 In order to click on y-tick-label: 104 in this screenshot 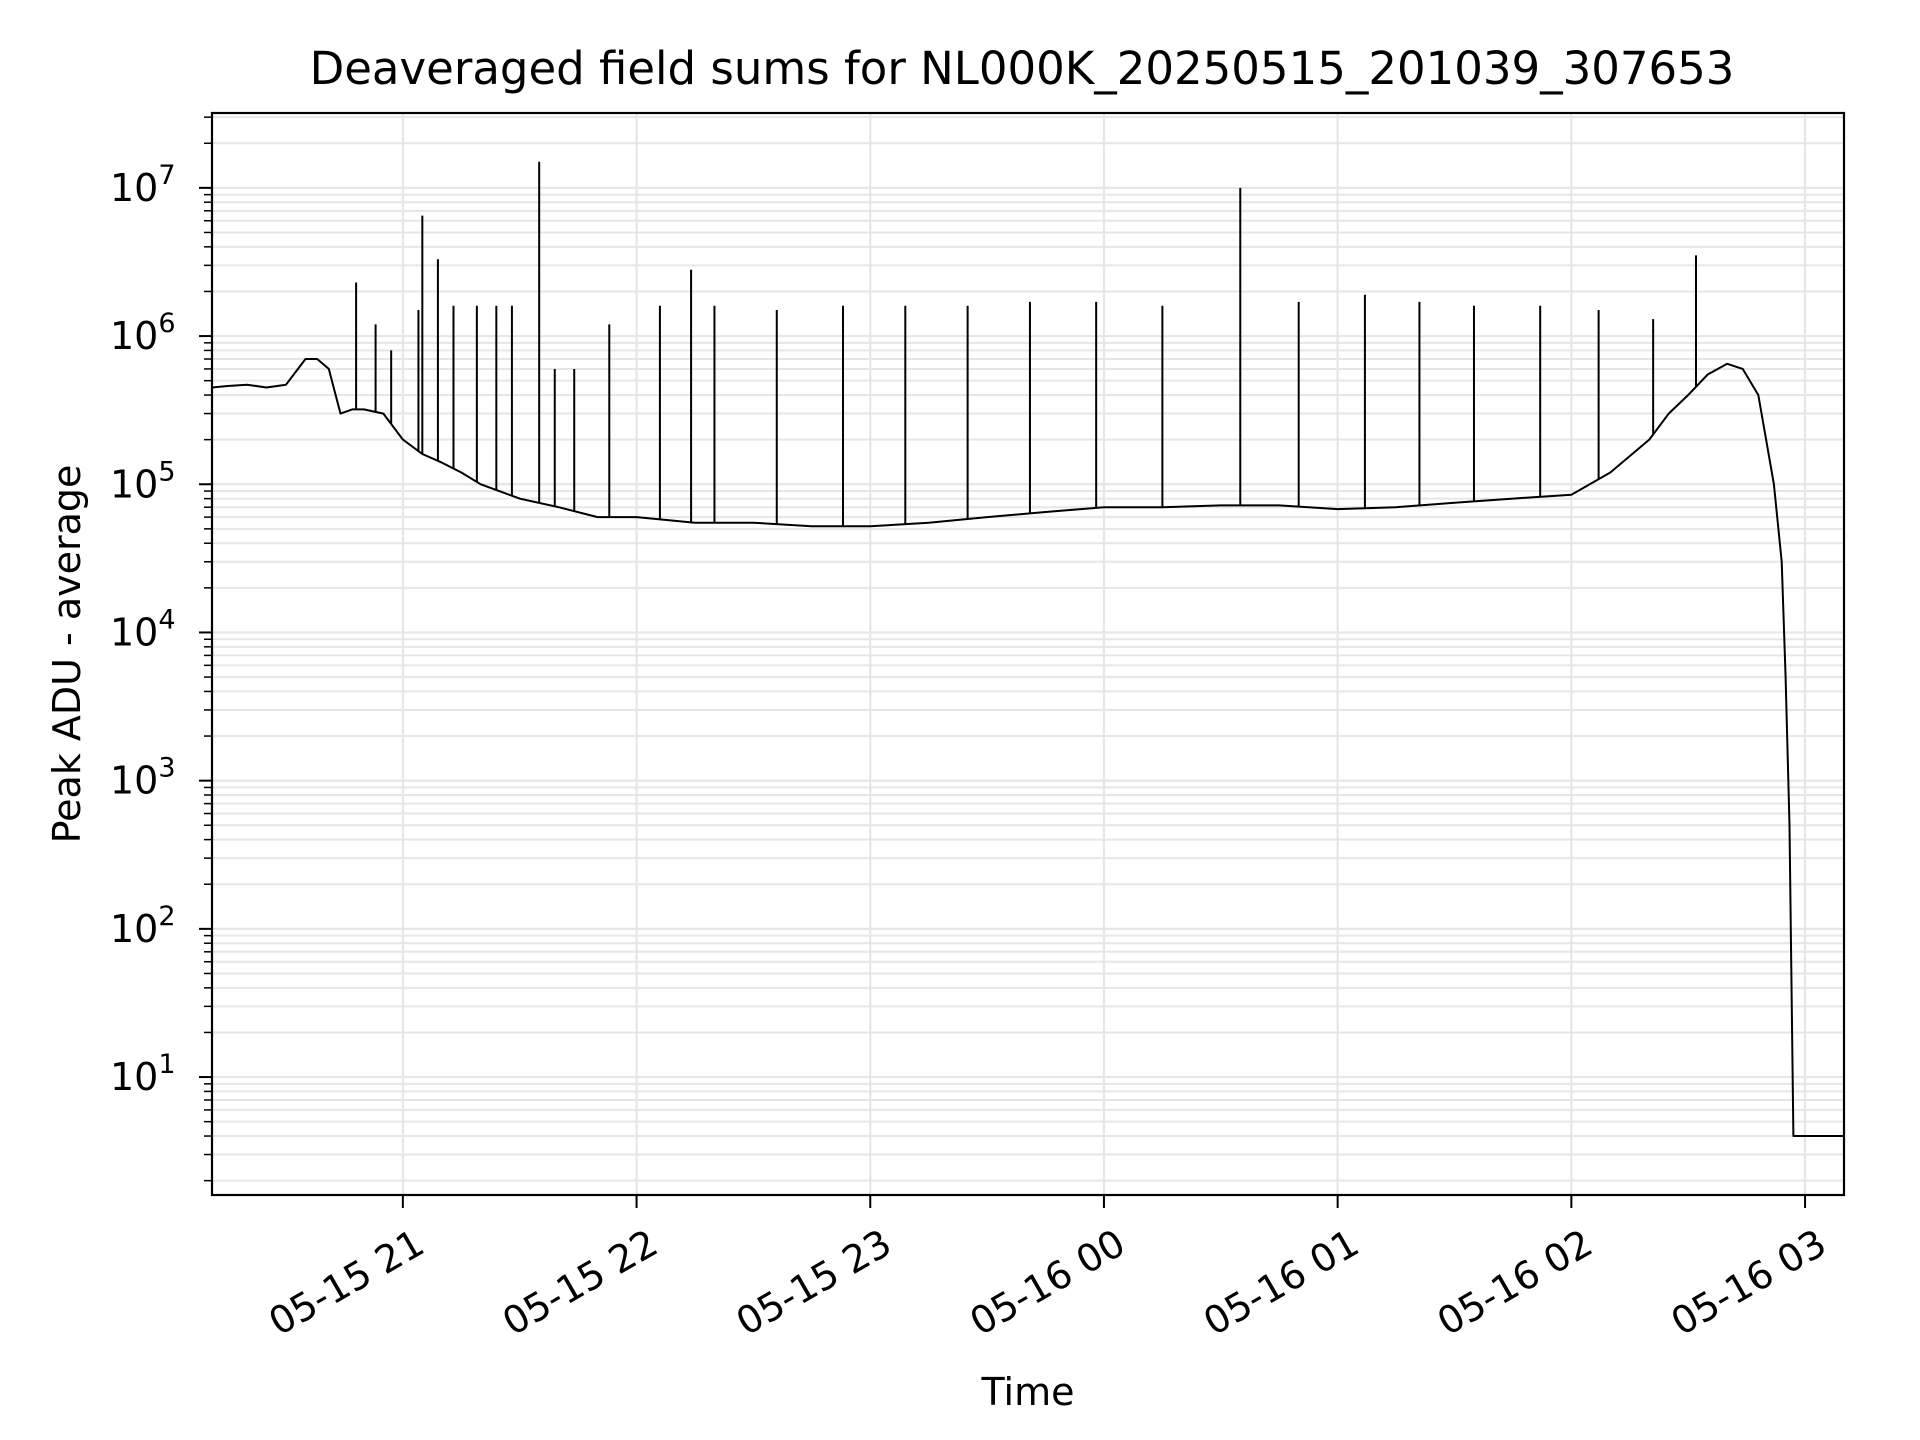, I will do `click(143, 629)`.